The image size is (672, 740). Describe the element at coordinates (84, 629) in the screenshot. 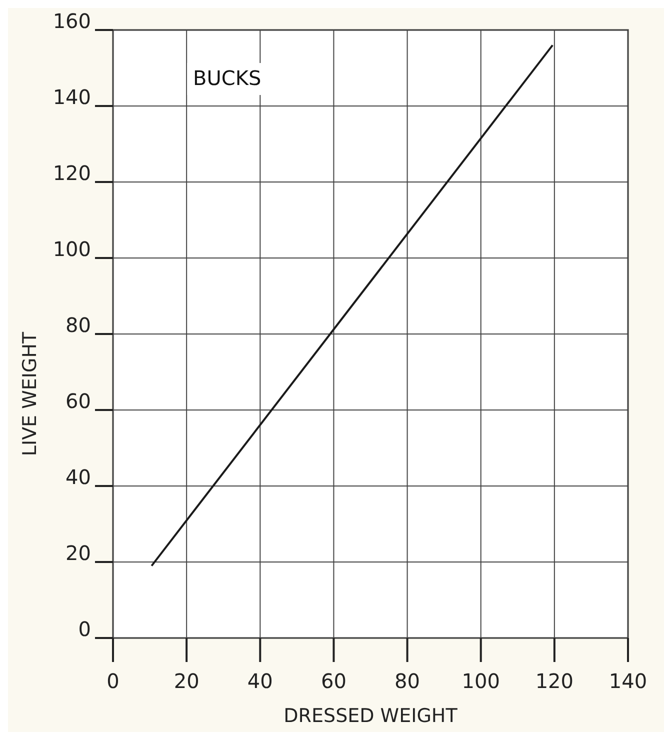

I see `y-tick-label: 0` at that location.